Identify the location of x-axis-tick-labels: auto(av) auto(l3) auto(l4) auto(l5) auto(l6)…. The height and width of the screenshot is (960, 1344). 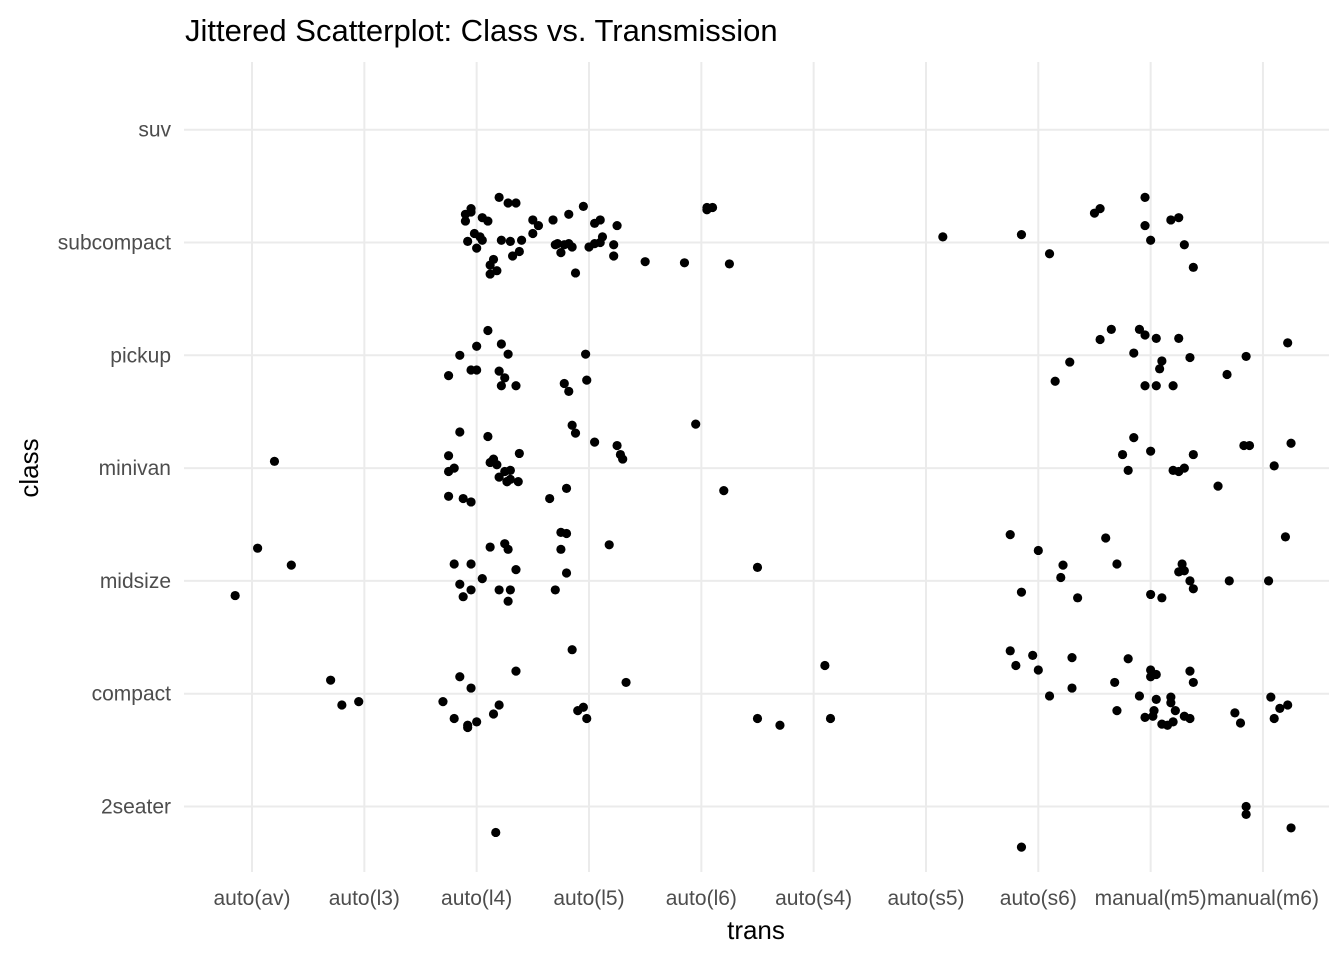
(766, 898).